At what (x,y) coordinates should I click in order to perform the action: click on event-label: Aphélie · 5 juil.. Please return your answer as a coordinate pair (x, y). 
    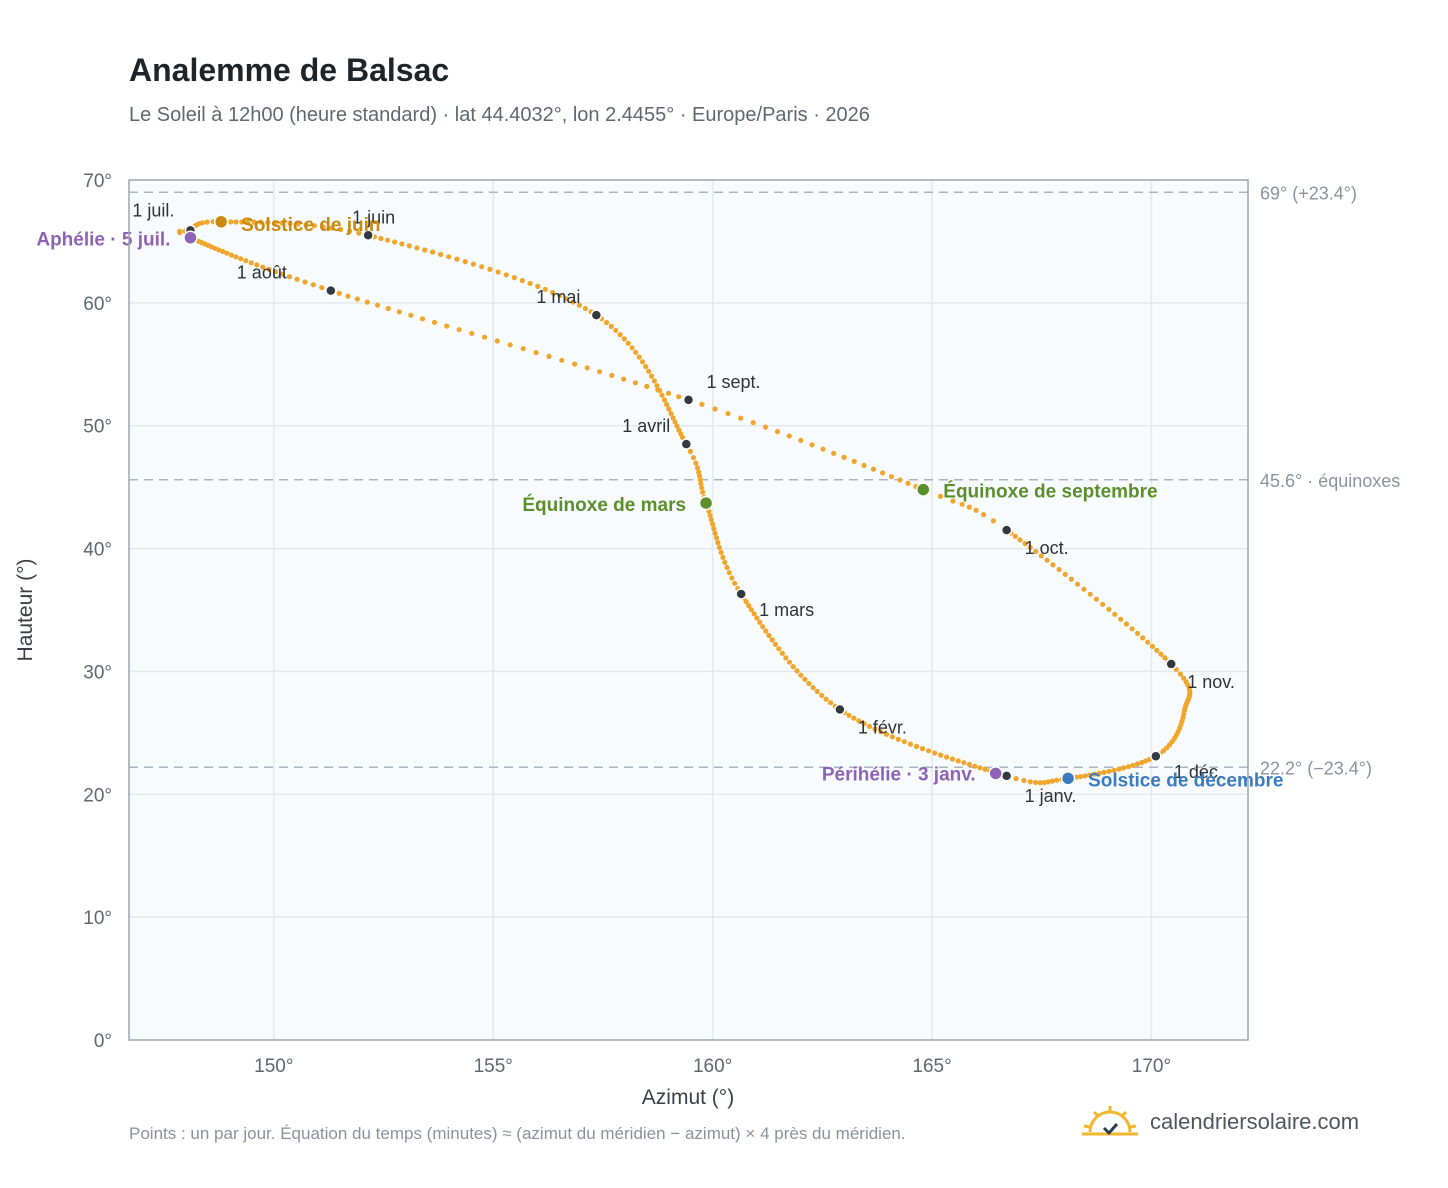
    Looking at the image, I should click on (103, 240).